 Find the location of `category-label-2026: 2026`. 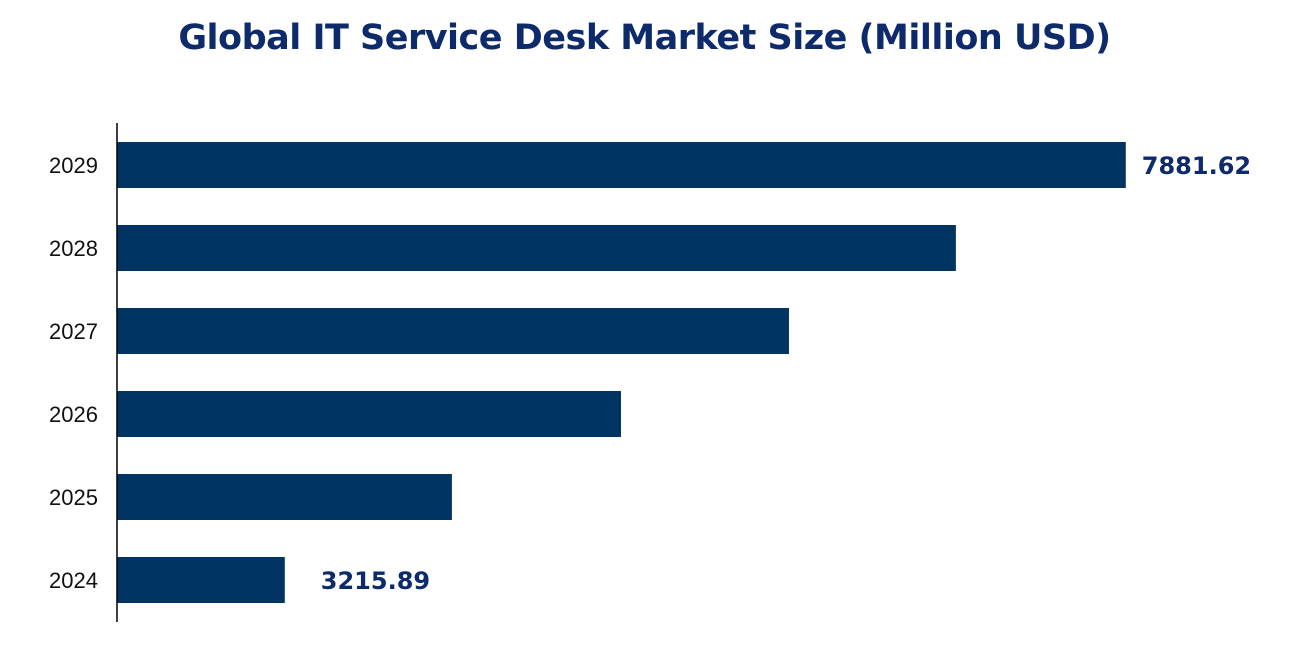

category-label-2026: 2026 is located at coordinates (73, 414).